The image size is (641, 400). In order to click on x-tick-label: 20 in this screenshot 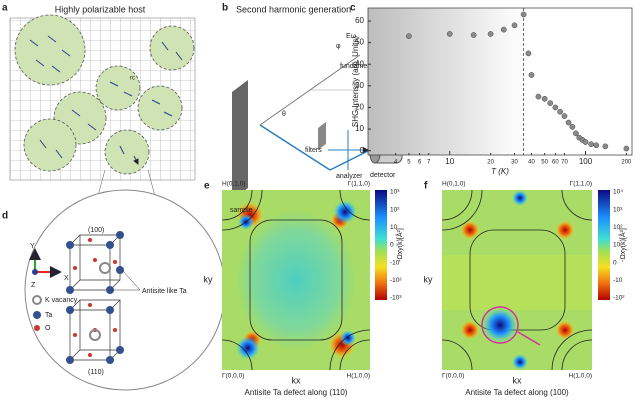, I will do `click(490, 163)`.